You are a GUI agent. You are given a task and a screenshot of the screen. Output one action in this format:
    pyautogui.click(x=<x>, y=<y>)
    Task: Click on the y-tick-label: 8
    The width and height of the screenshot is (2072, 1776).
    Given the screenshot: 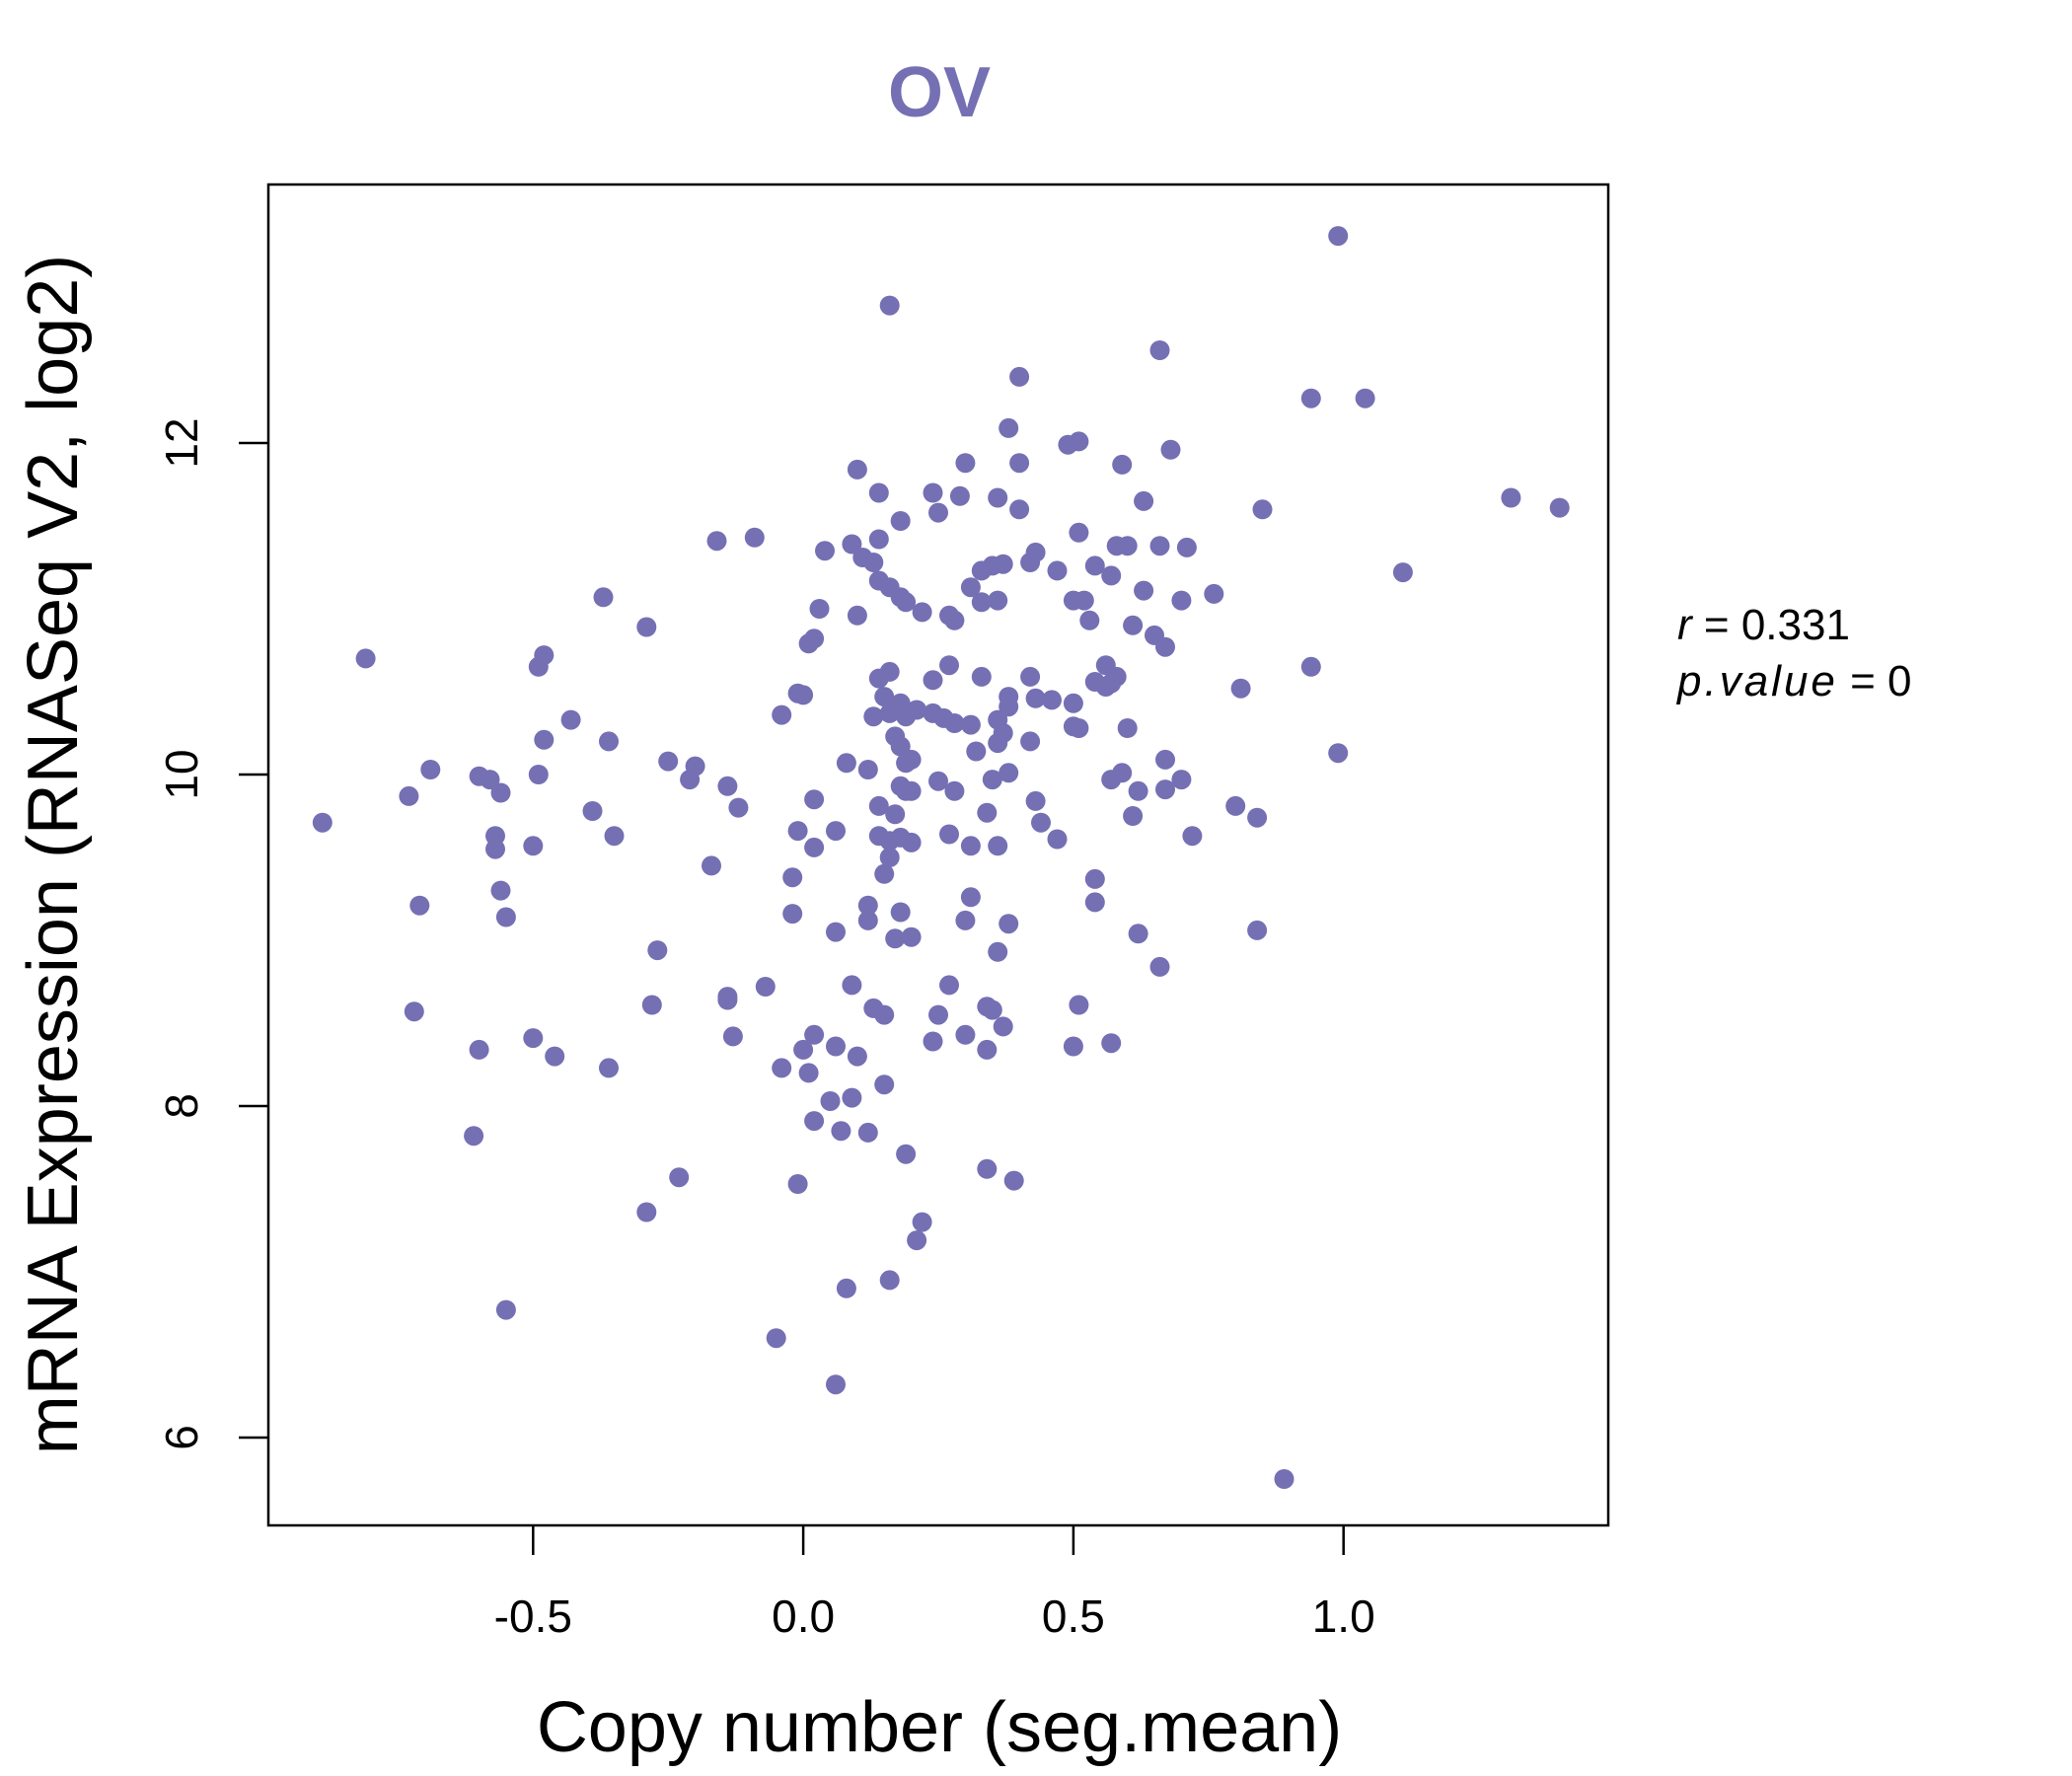 What is the action you would take?
    pyautogui.click(x=181, y=1106)
    